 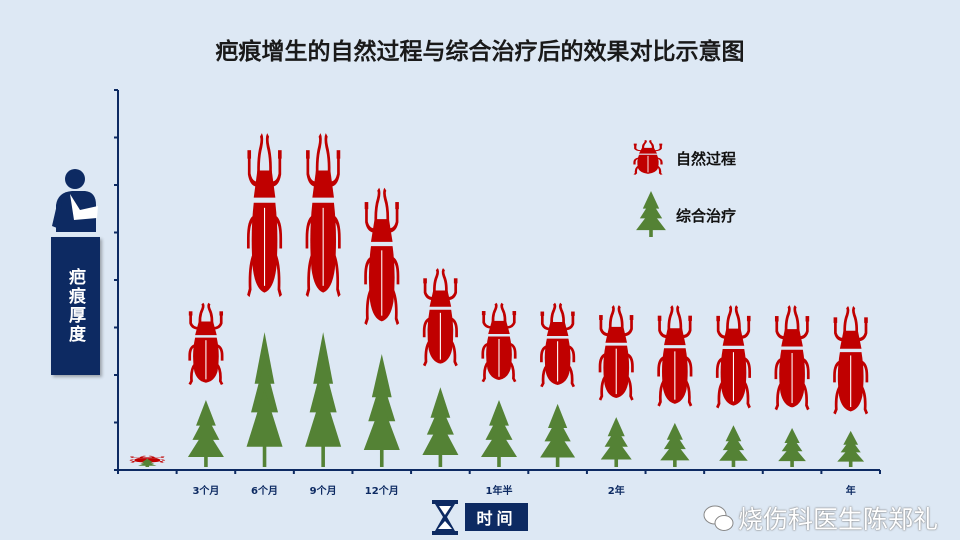 What do you see at coordinates (706, 159) in the screenshot?
I see `legend-label-natural: 自然过程` at bounding box center [706, 159].